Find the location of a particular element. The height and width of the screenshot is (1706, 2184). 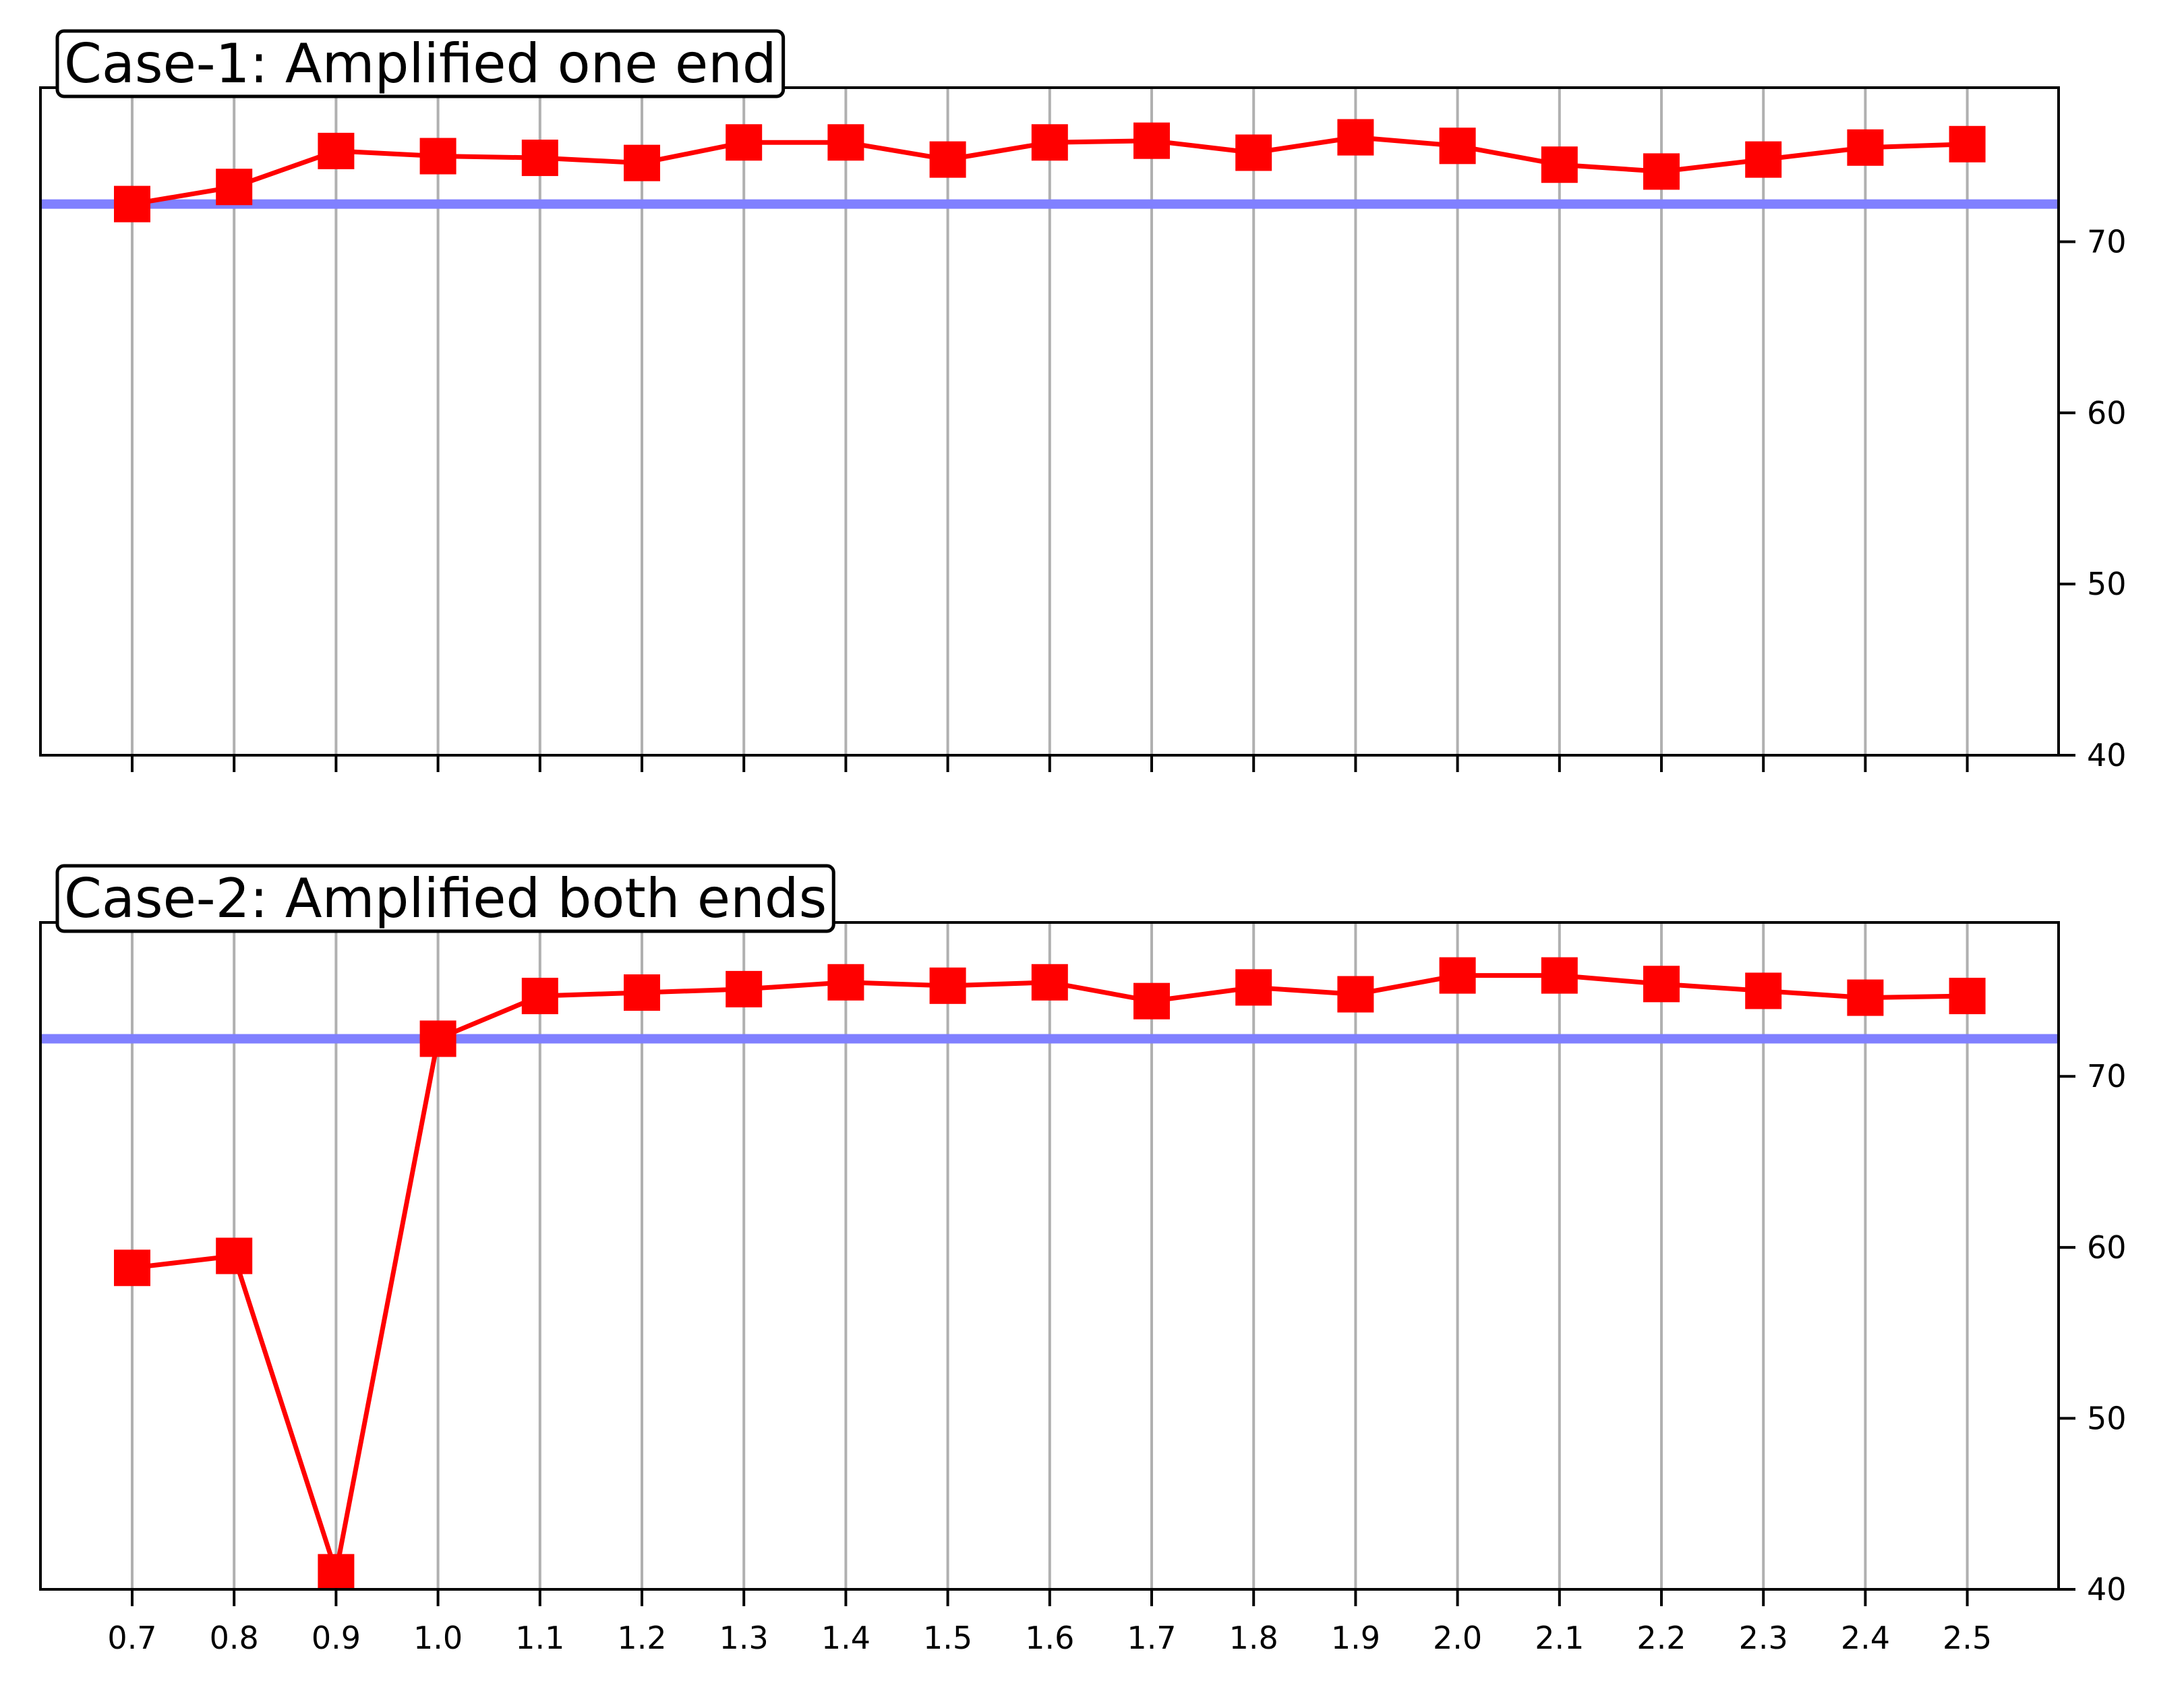

x-tick-label: 2.0 is located at coordinates (1457, 1638).